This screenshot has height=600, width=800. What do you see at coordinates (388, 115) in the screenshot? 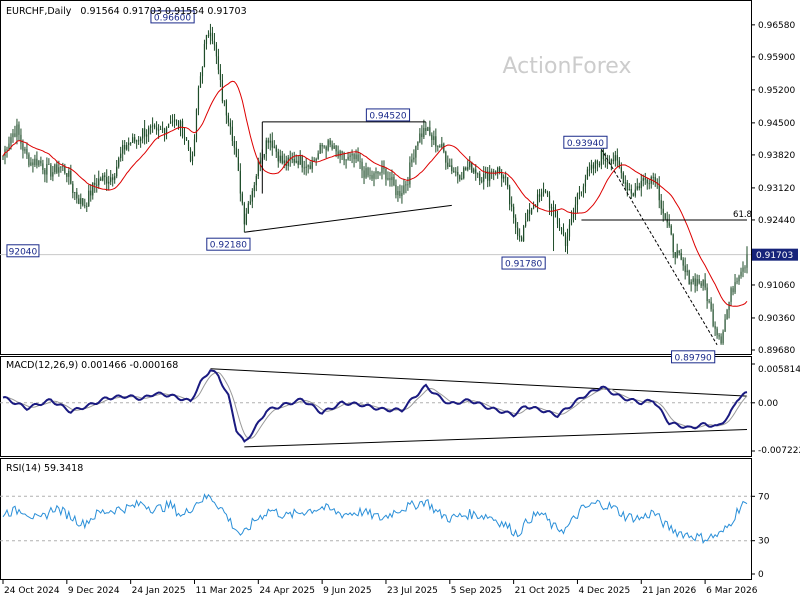
I see `price-label-box` at bounding box center [388, 115].